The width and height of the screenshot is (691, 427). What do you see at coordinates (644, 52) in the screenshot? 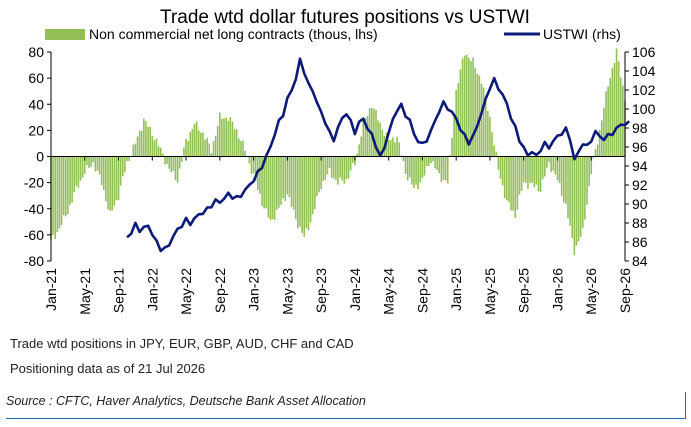
I see `right-y-tick-label: 106` at bounding box center [644, 52].